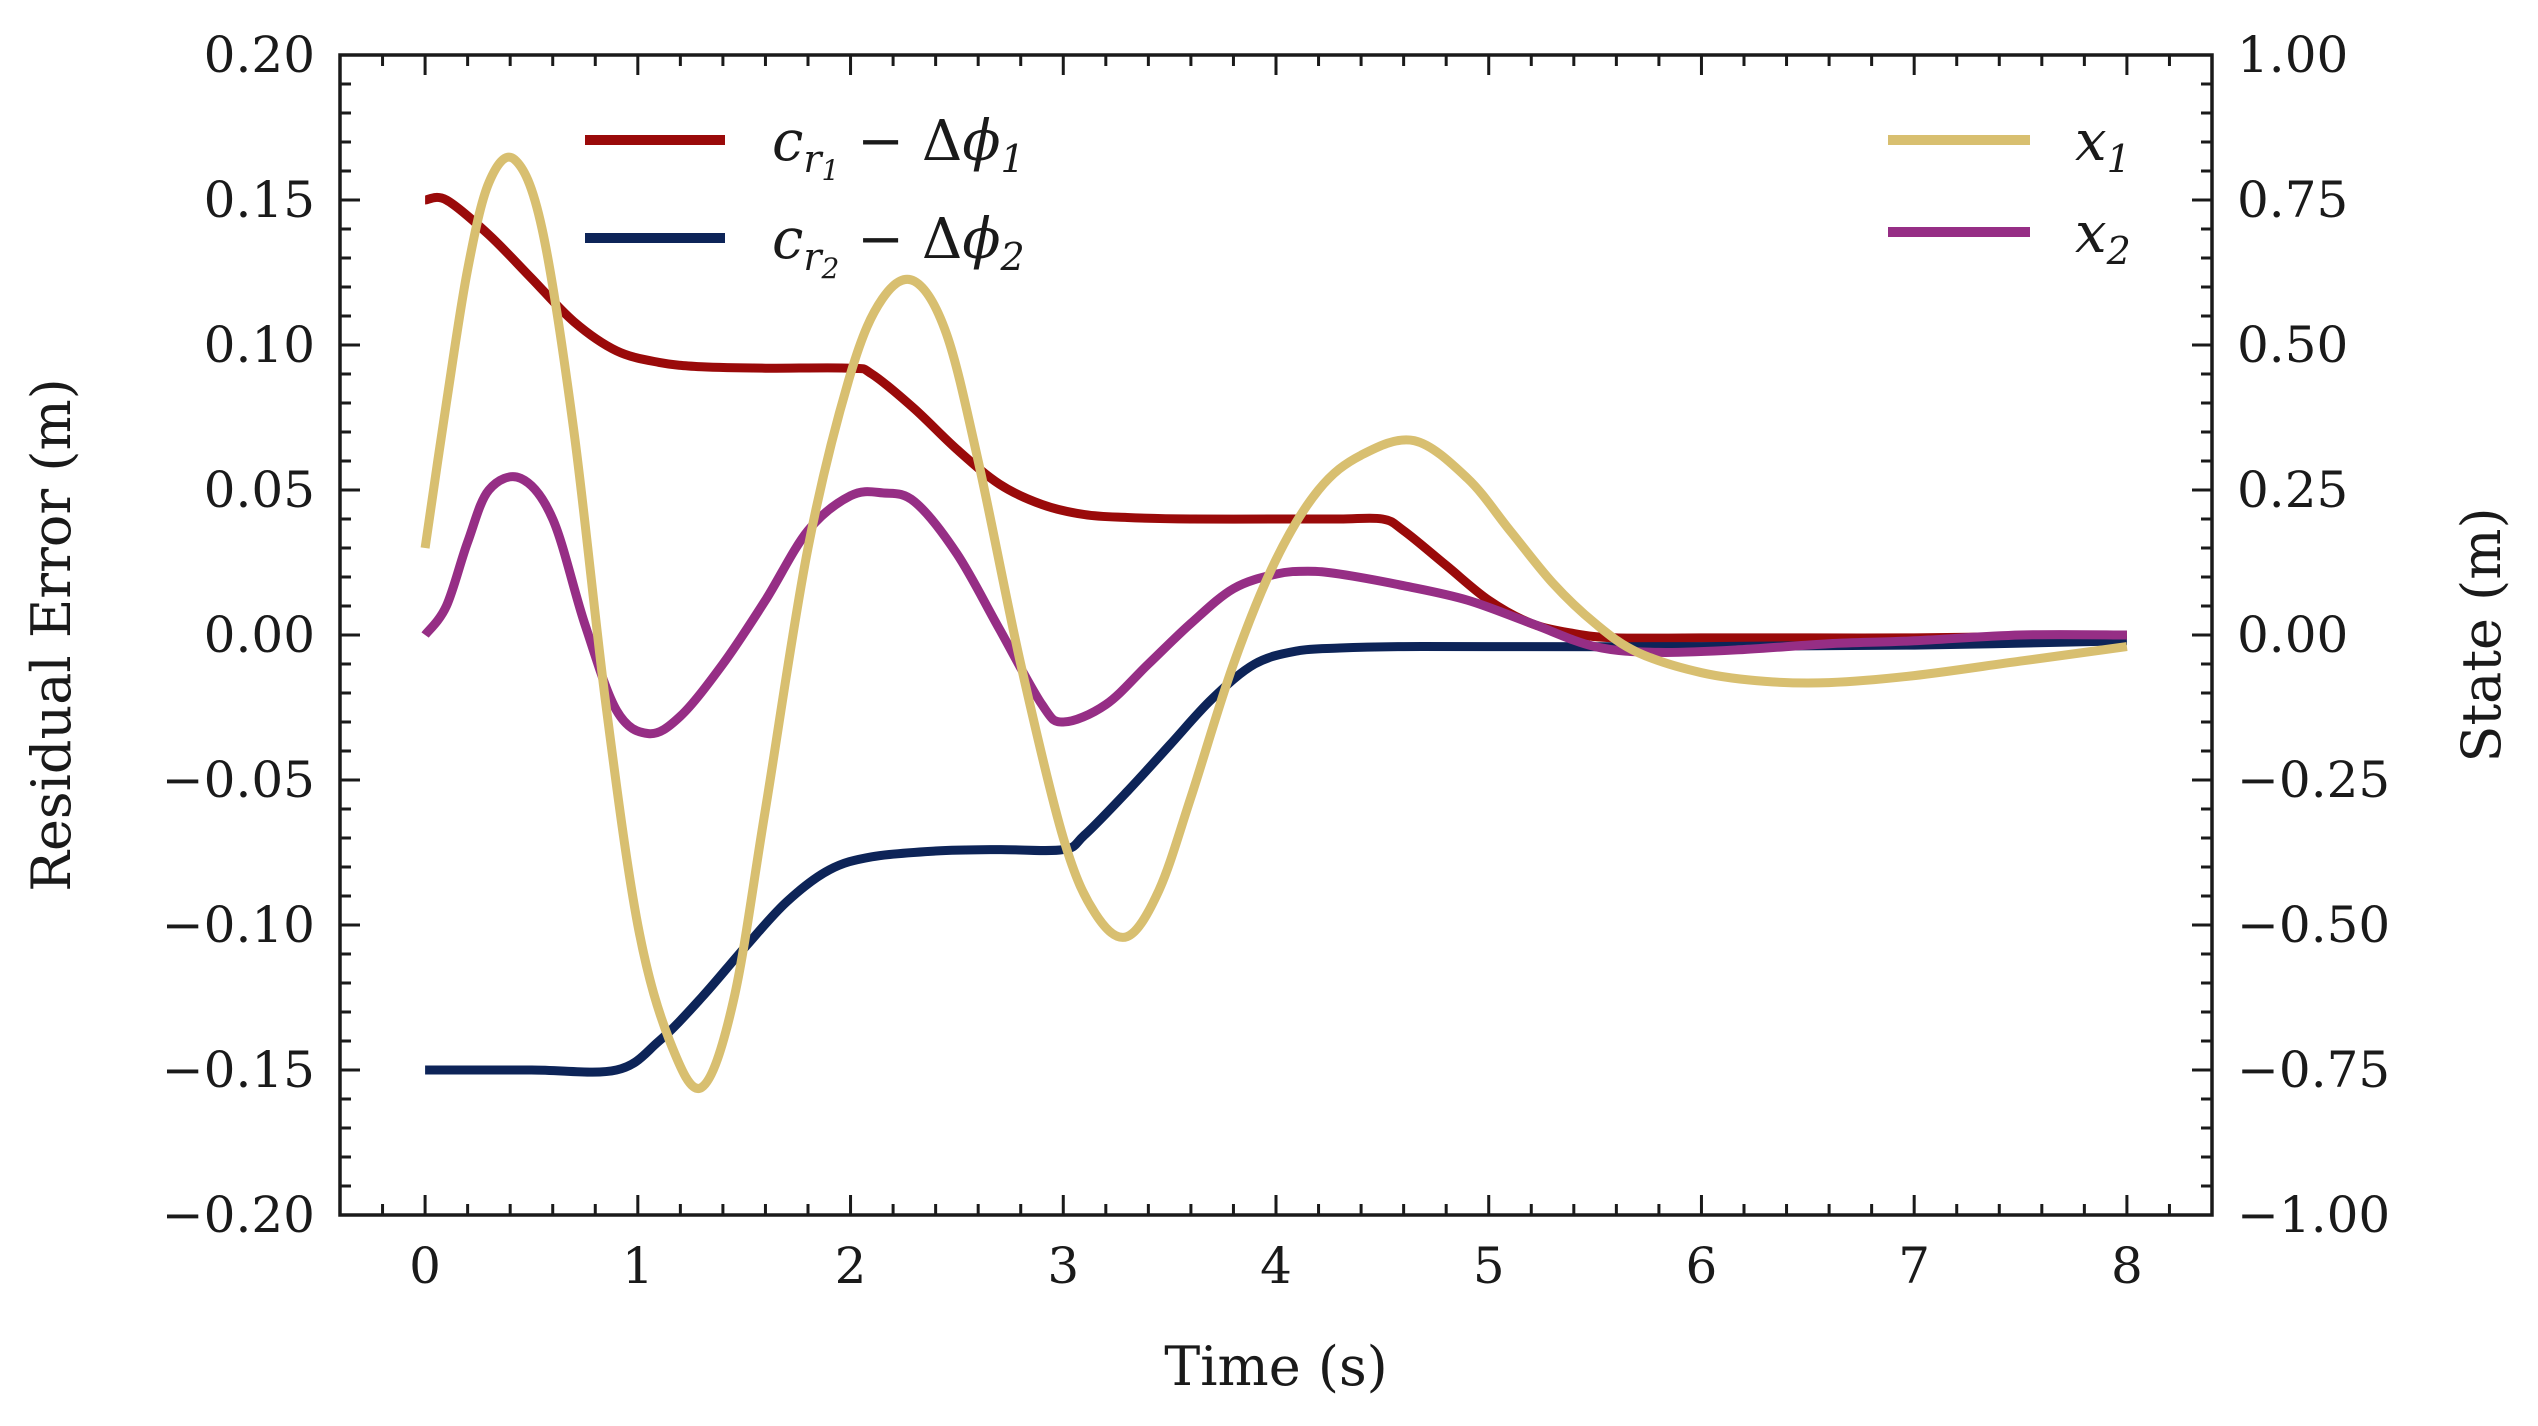 Image resolution: width=2538 pixels, height=1426 pixels. What do you see at coordinates (2313, 780) in the screenshot?
I see `y-right-tick-label: −0.25` at bounding box center [2313, 780].